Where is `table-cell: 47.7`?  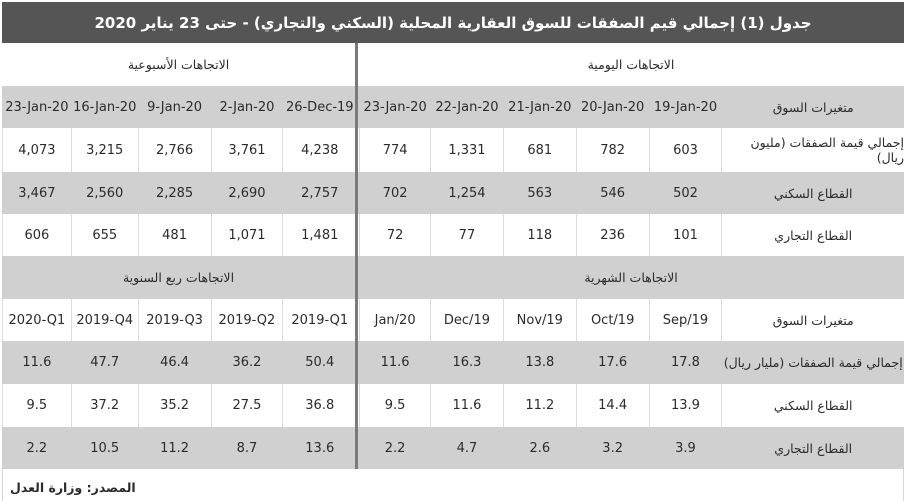
table-cell: 47.7 is located at coordinates (104, 362).